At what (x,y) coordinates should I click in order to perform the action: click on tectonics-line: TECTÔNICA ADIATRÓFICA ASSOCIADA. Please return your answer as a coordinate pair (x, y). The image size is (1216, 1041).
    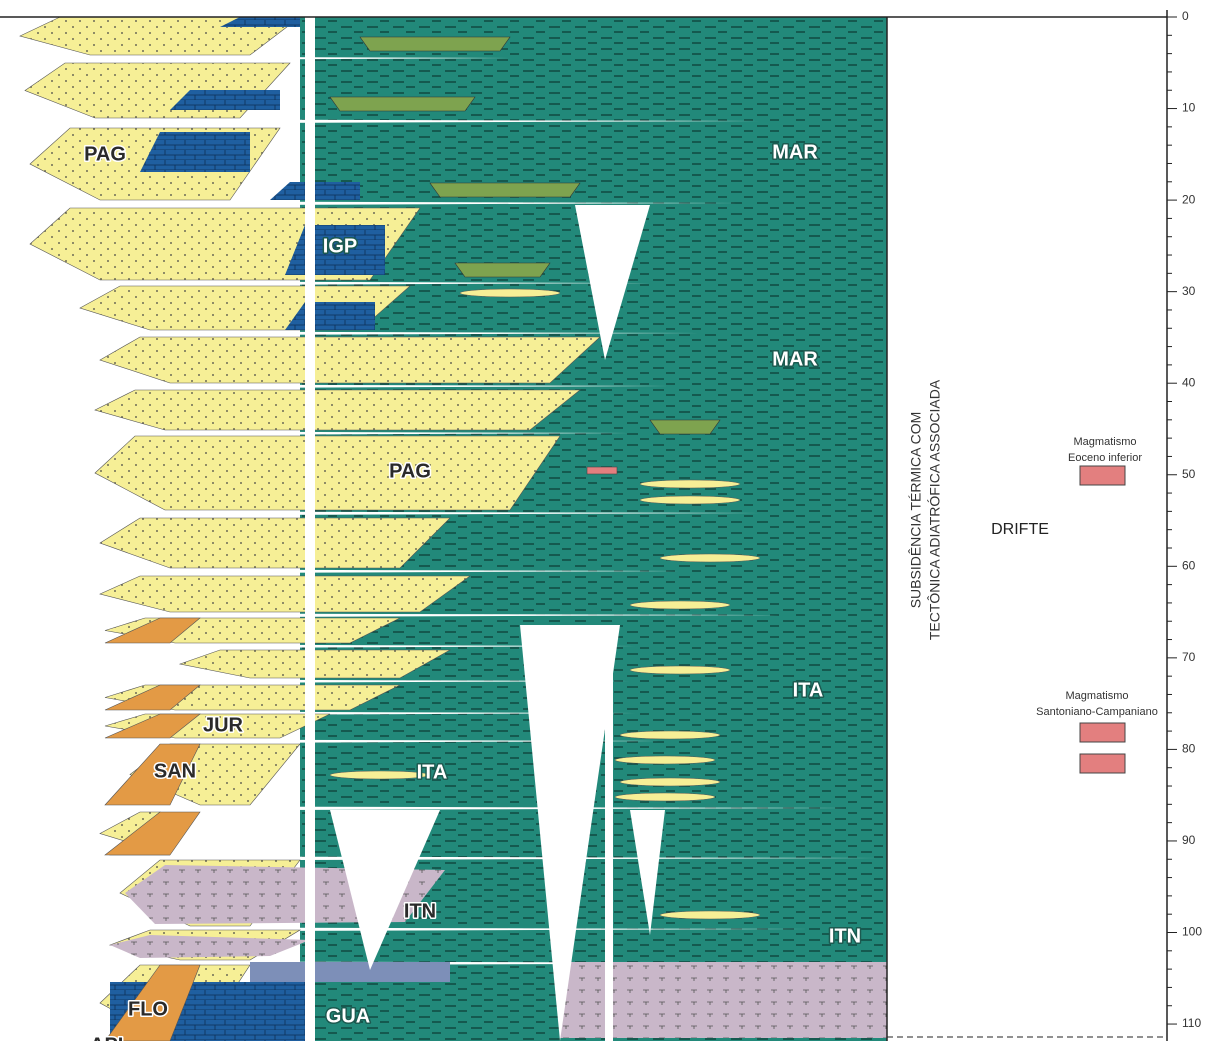
    Looking at the image, I should click on (935, 509).